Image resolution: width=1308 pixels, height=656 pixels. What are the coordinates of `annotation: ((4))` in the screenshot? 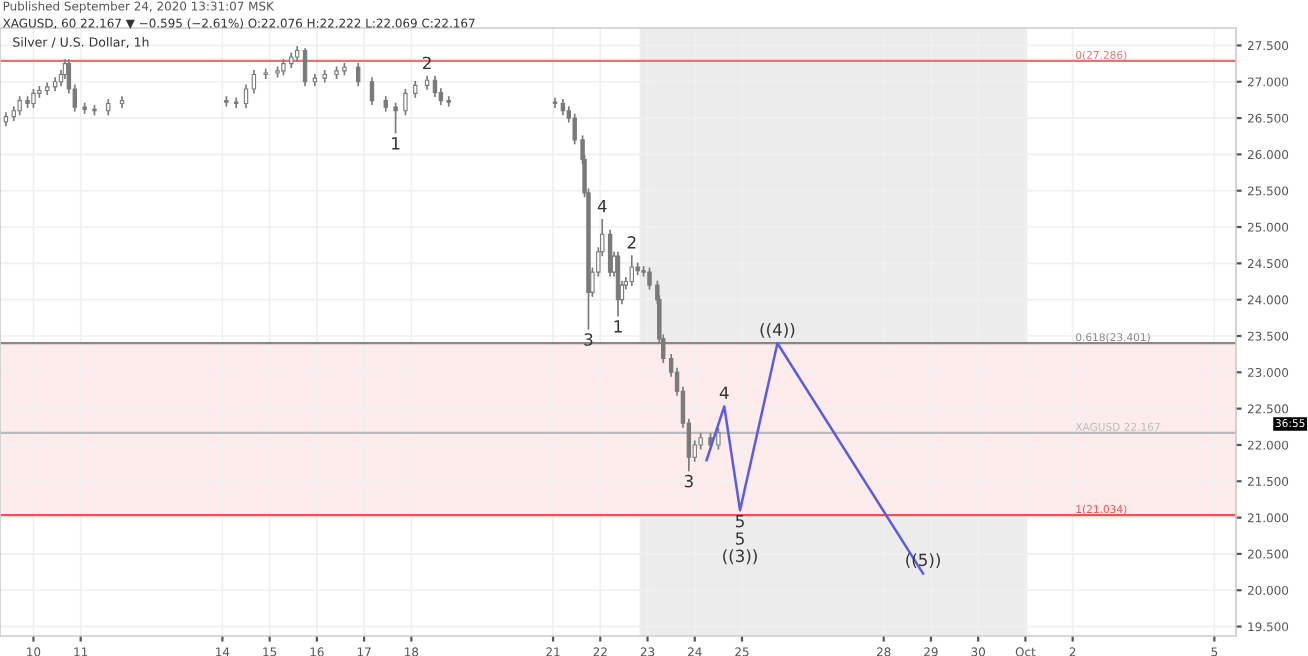 It's located at (777, 330).